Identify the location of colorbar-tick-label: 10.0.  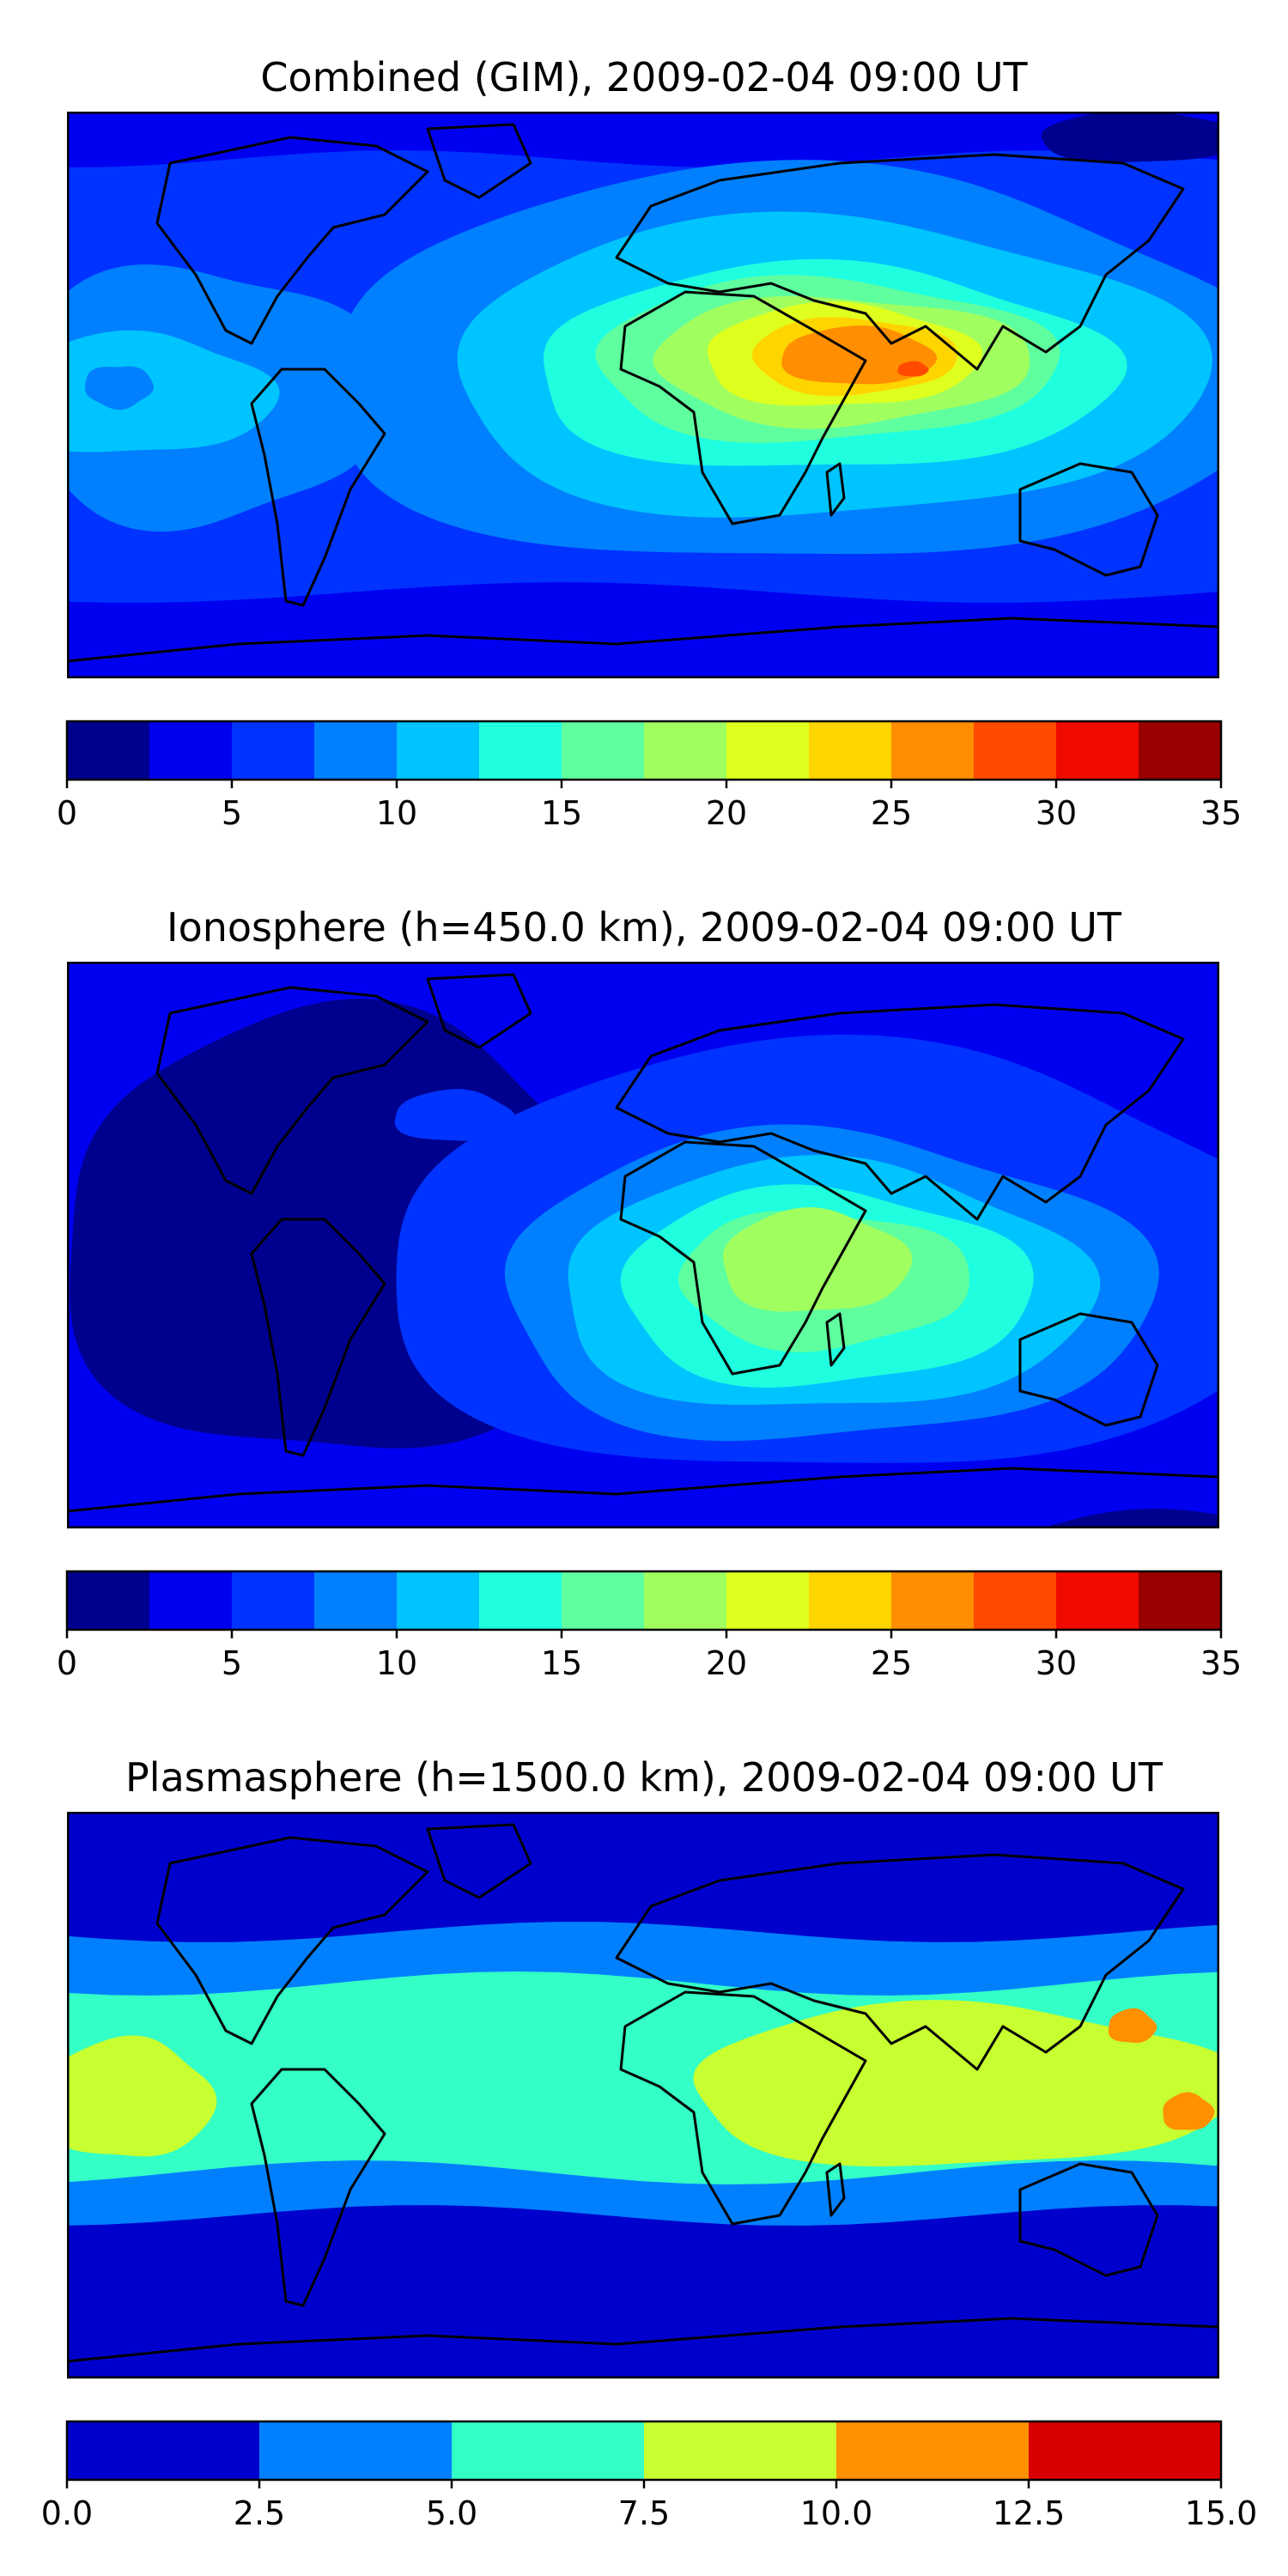
(836, 2513).